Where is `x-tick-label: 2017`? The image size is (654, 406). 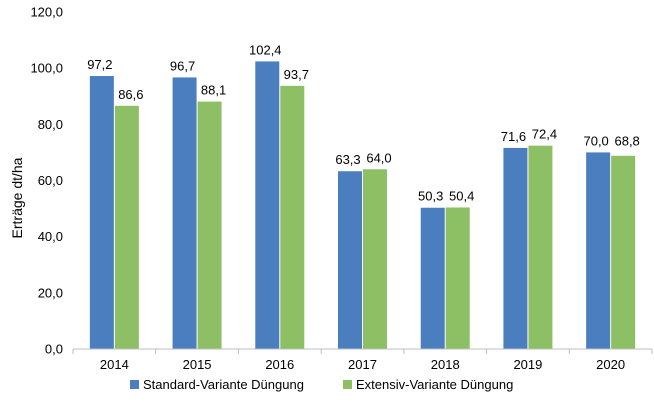 x-tick-label: 2017 is located at coordinates (362, 364).